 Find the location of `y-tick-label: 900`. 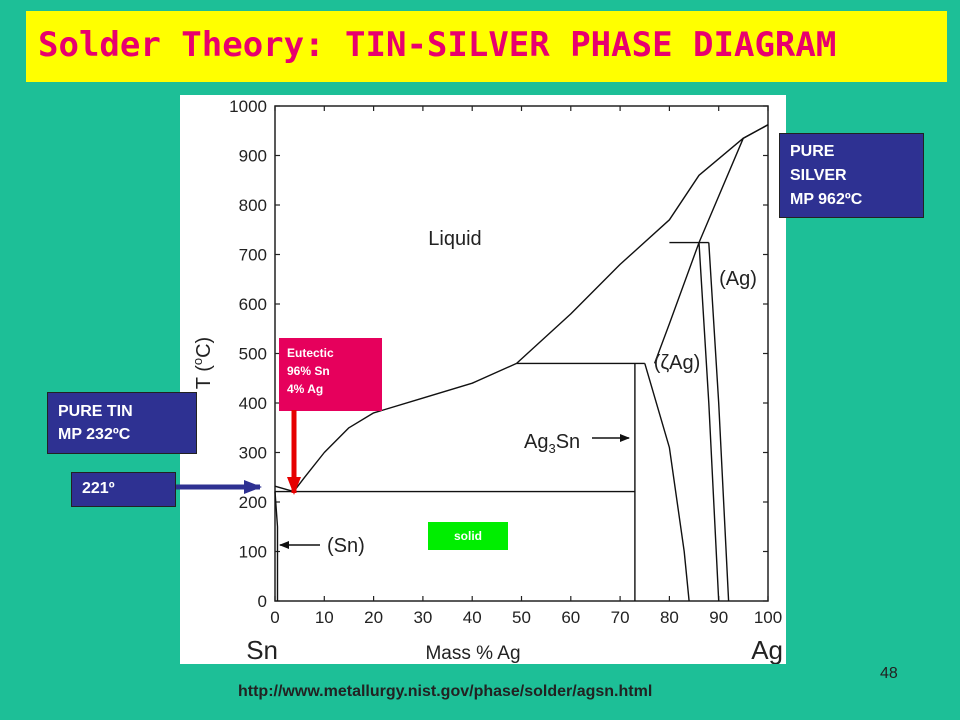

y-tick-label: 900 is located at coordinates (253, 156).